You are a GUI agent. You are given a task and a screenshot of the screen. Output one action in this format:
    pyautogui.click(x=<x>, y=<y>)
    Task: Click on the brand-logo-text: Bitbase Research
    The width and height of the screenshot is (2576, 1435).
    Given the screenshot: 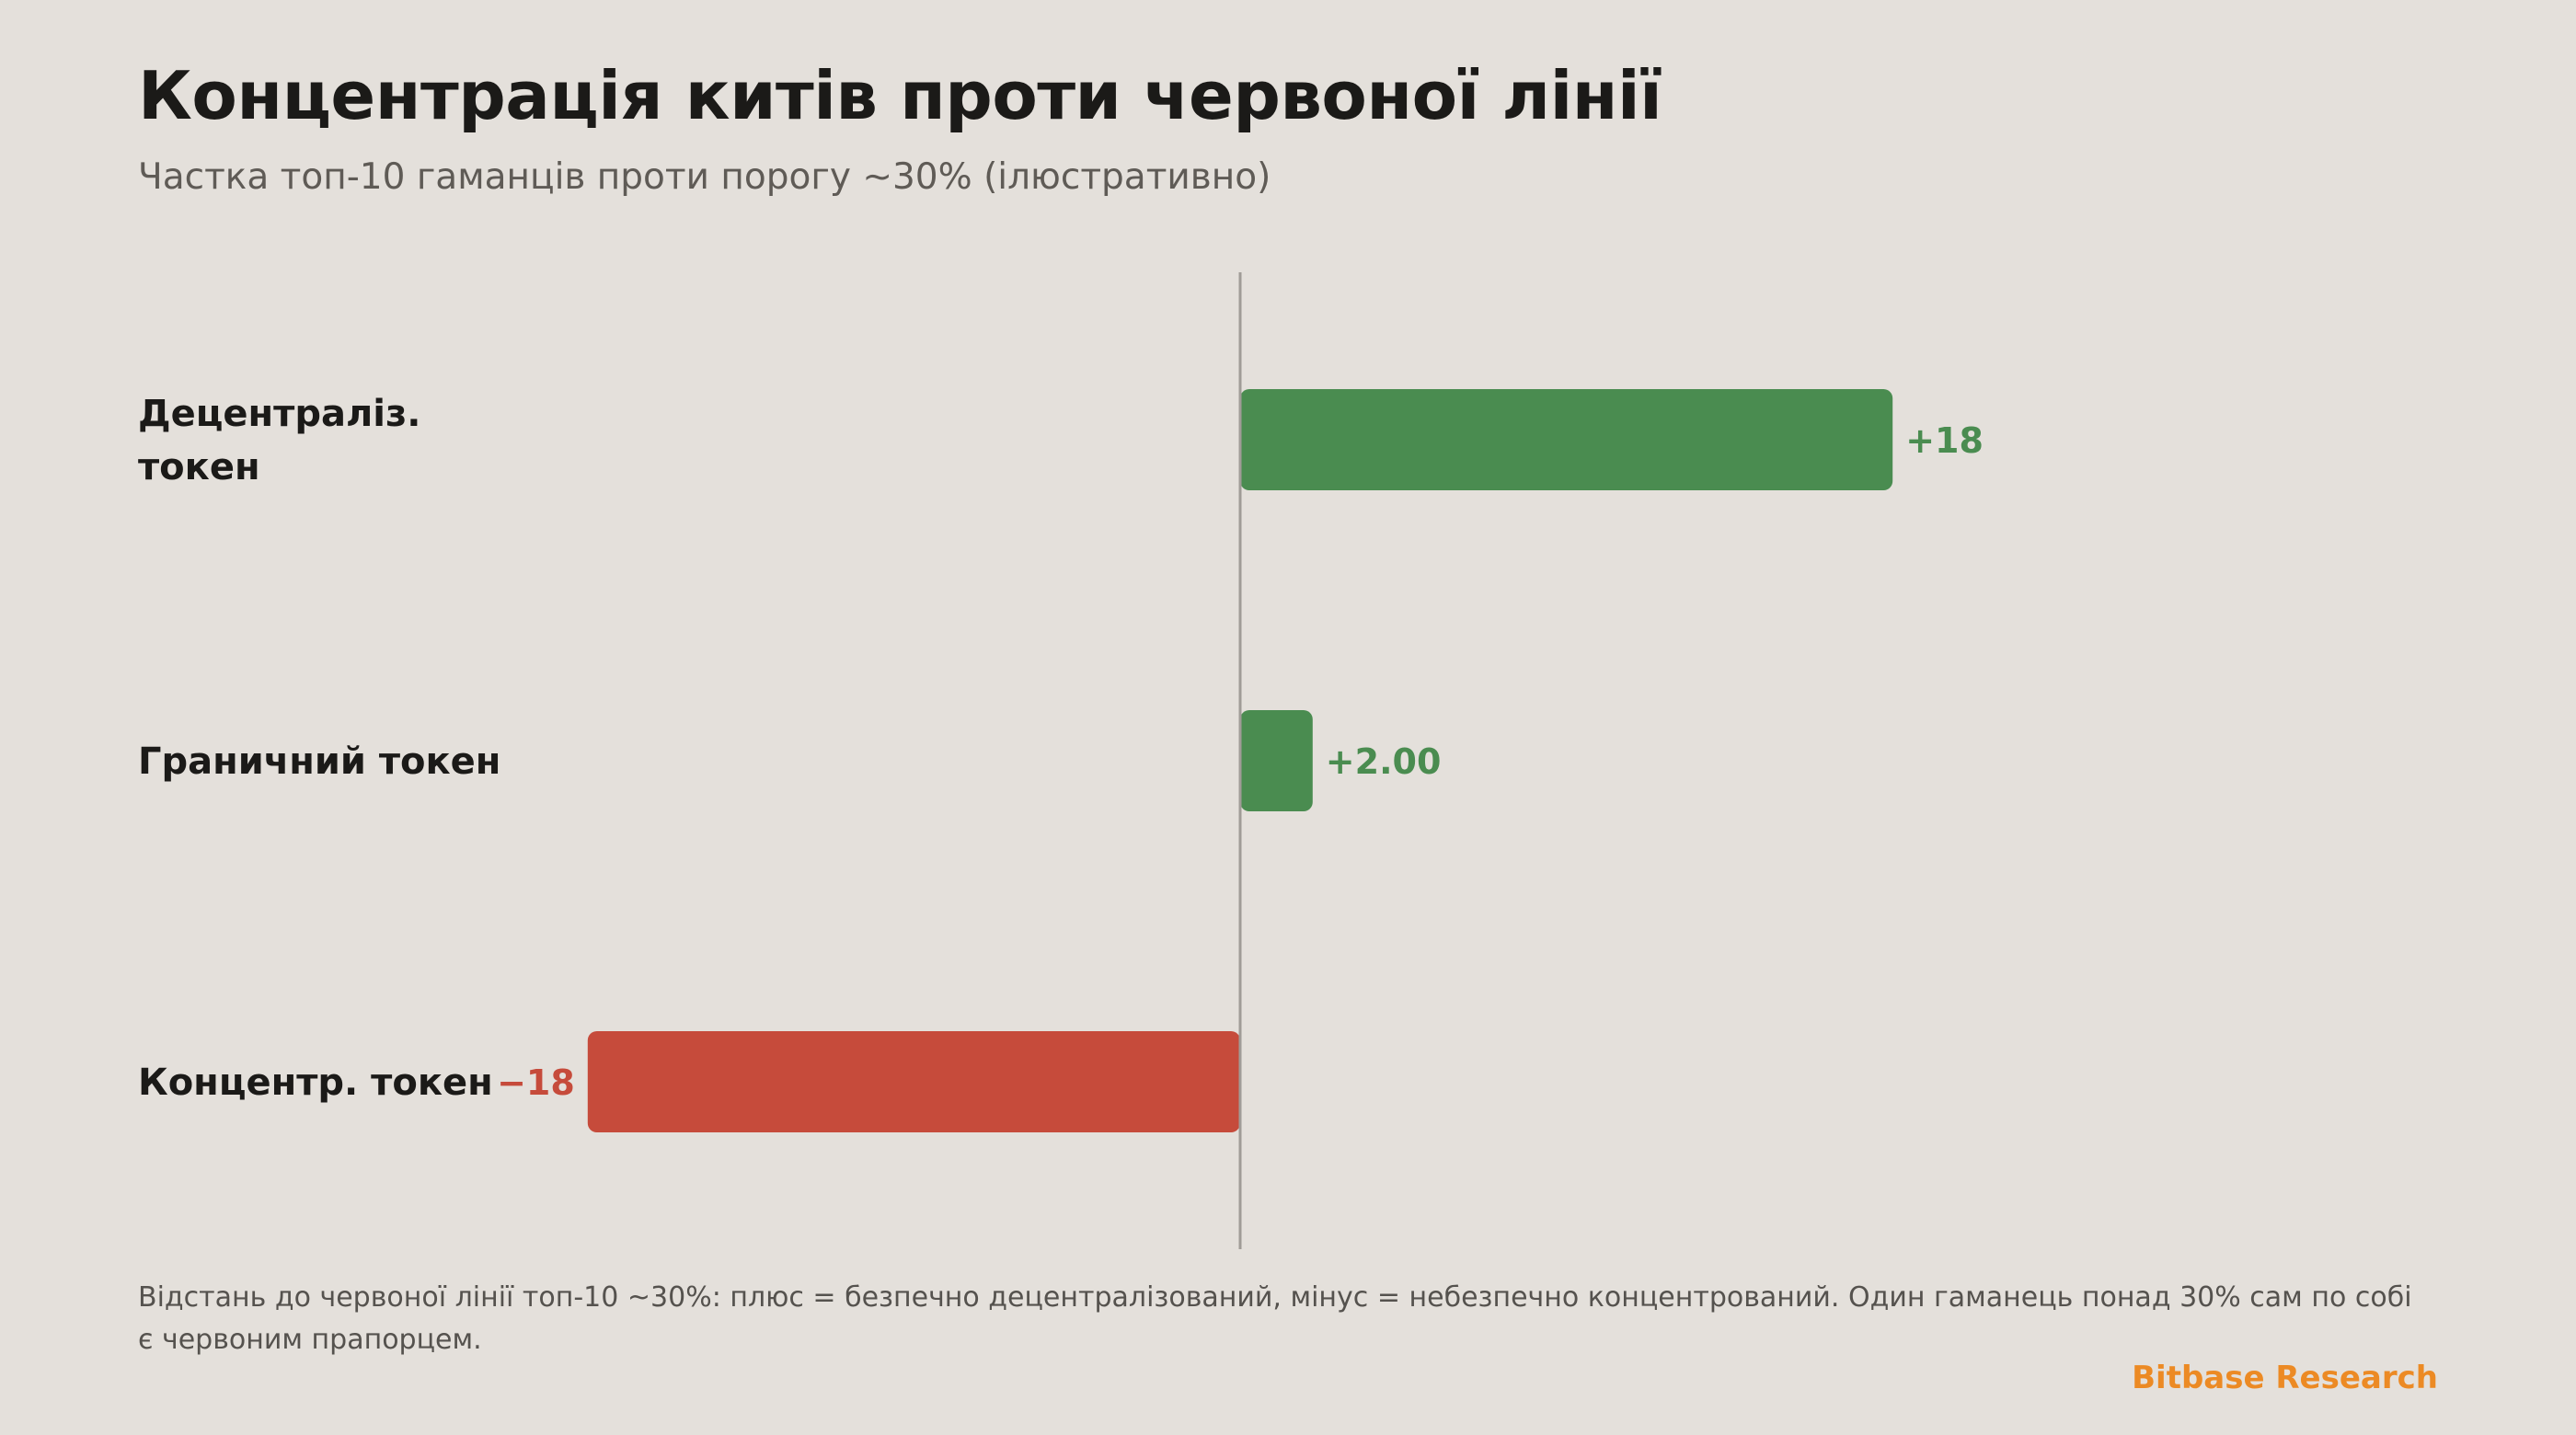 What is the action you would take?
    pyautogui.click(x=2285, y=1378)
    